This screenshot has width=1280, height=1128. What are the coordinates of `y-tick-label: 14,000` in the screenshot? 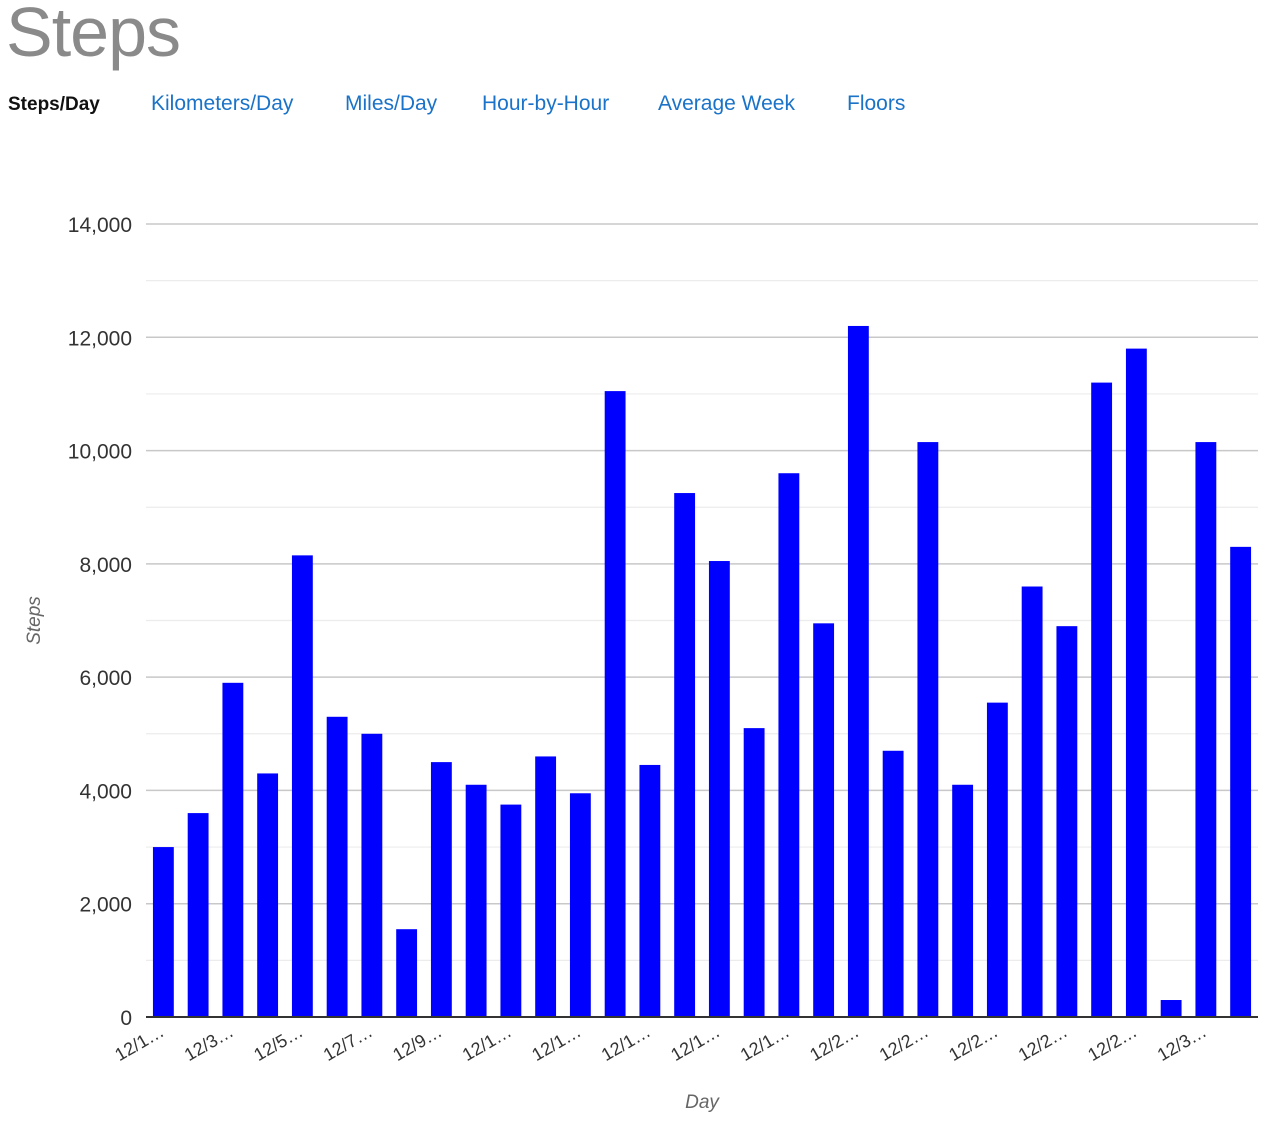 It's located at (100, 225).